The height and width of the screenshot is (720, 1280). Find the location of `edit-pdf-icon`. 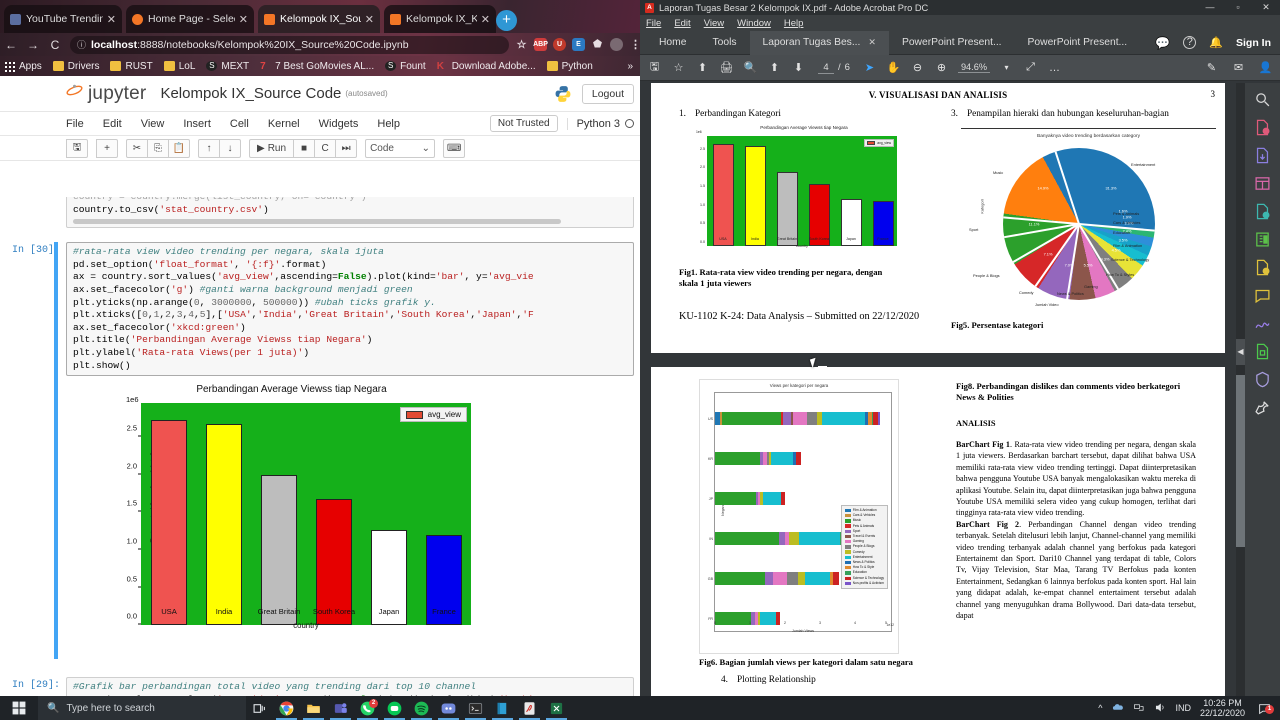

edit-pdf-icon is located at coordinates (1262, 211).